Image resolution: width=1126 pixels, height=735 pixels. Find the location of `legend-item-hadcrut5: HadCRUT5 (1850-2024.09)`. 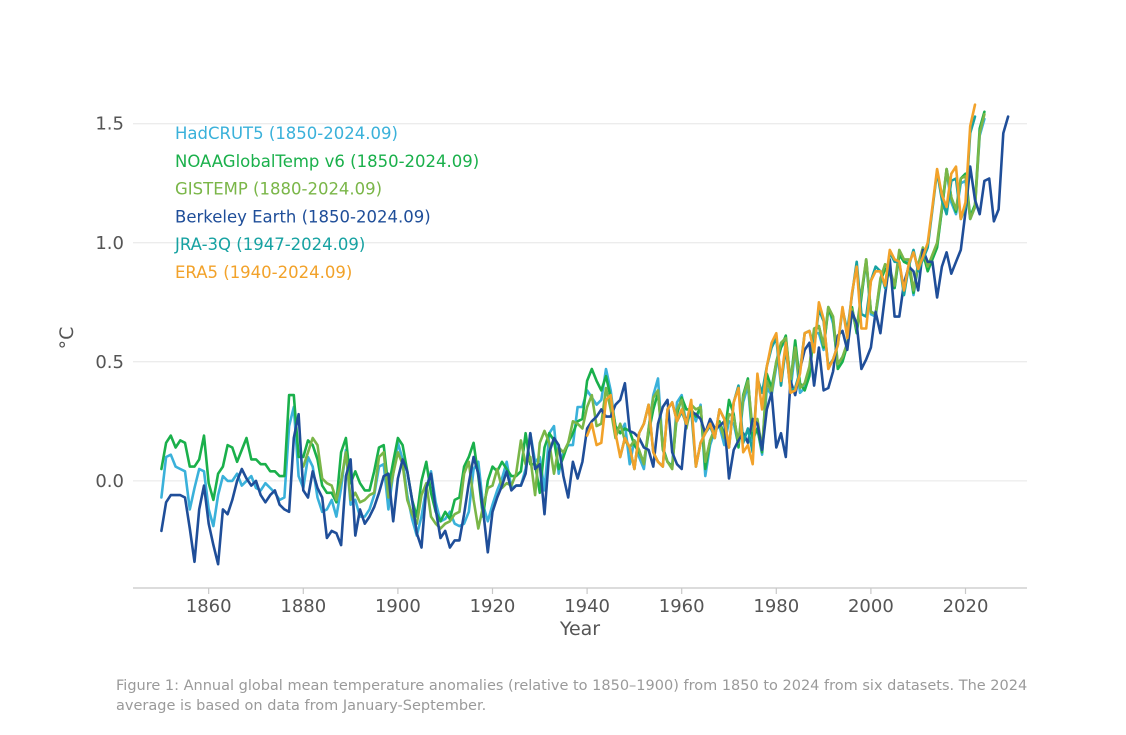

legend-item-hadcrut5: HadCRUT5 (1850-2024.09) is located at coordinates (286, 133).